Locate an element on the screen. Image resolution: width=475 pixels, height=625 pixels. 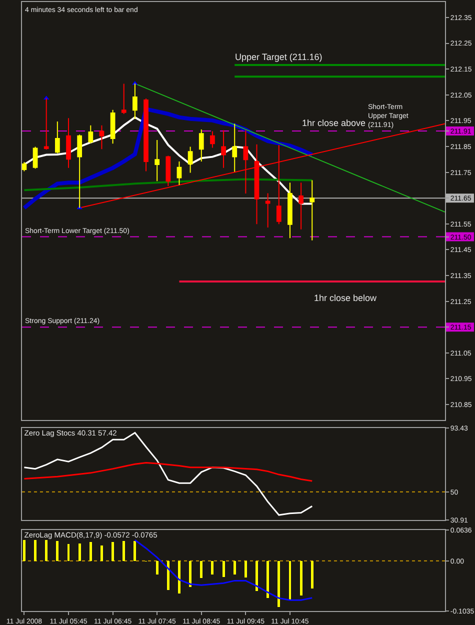
annotation: 1hr close below is located at coordinates (346, 298).